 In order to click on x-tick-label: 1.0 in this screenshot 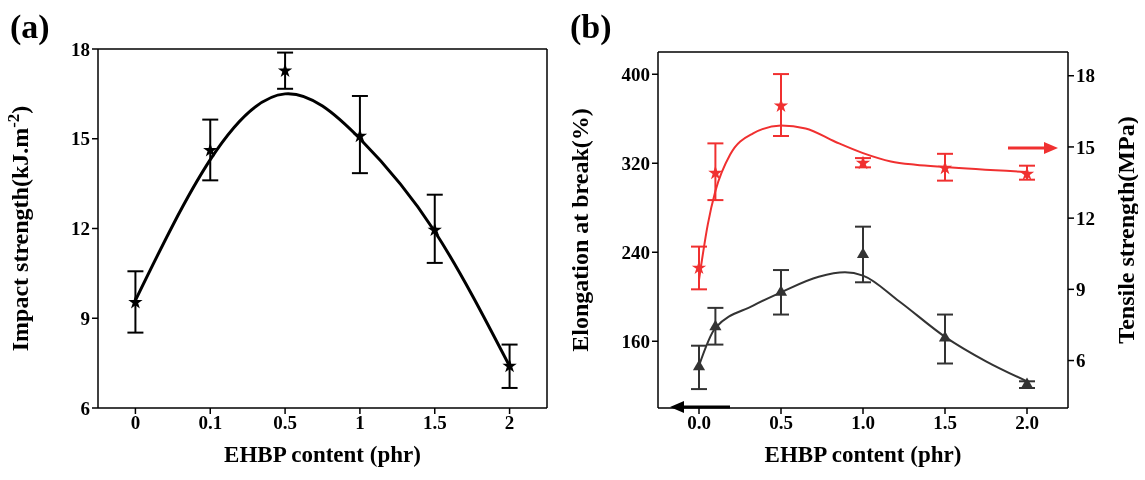, I will do `click(863, 423)`.